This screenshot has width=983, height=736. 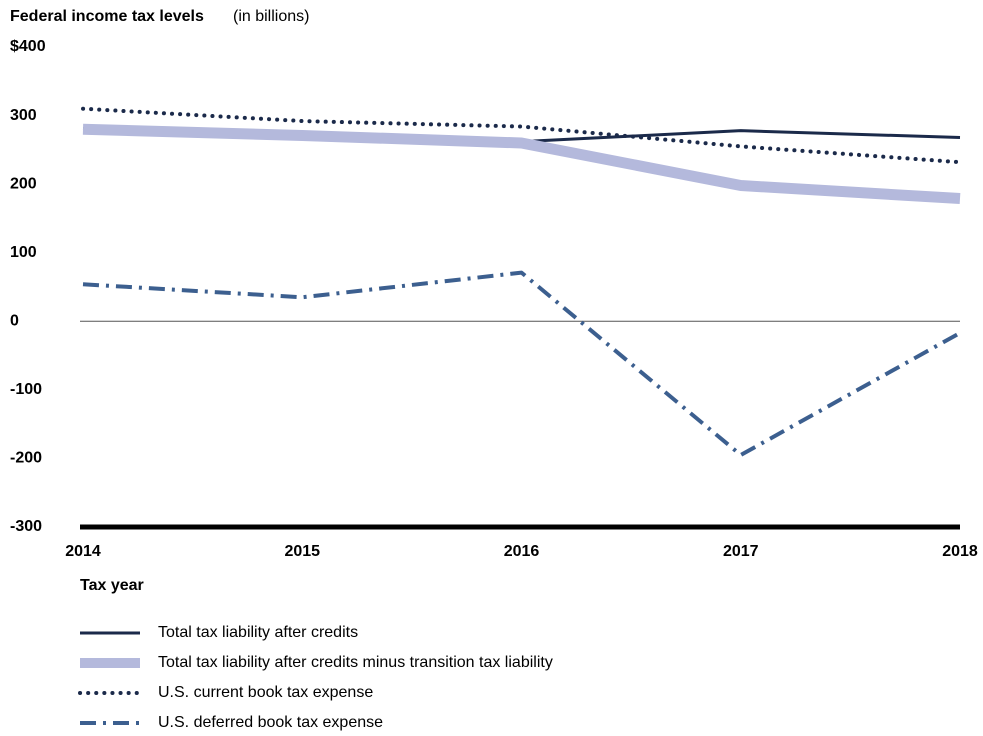 I want to click on y-tick-label: -300, so click(x=26, y=526).